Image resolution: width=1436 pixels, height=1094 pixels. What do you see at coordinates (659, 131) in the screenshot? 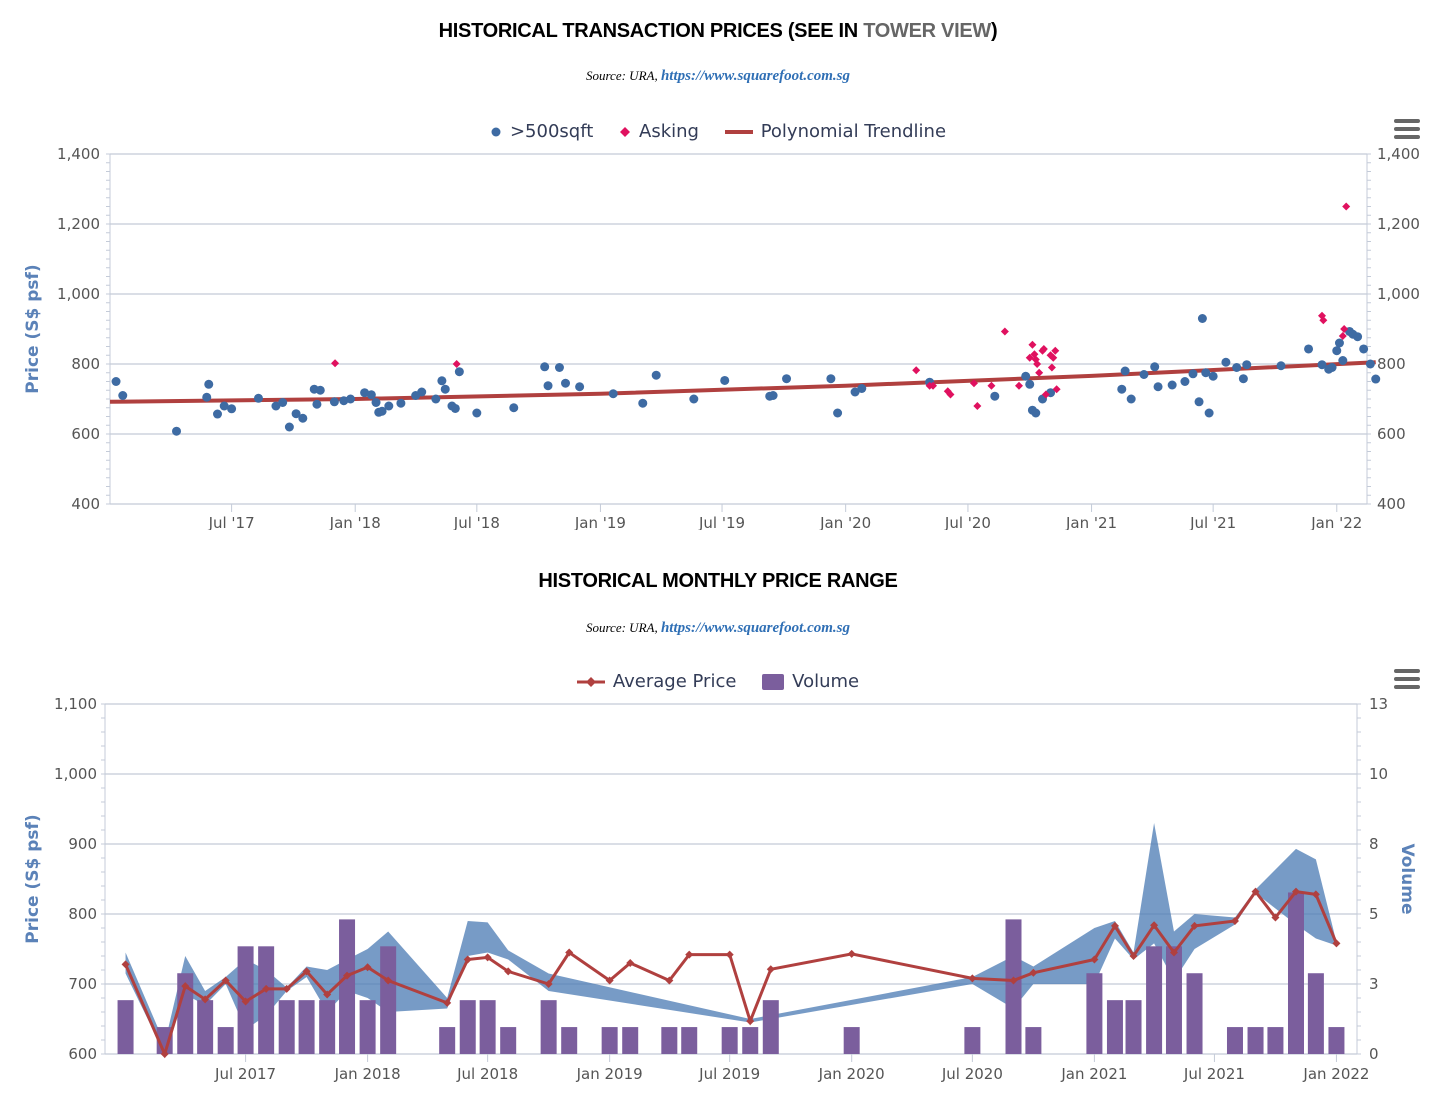
I see `legend-item-asking: Asking` at bounding box center [659, 131].